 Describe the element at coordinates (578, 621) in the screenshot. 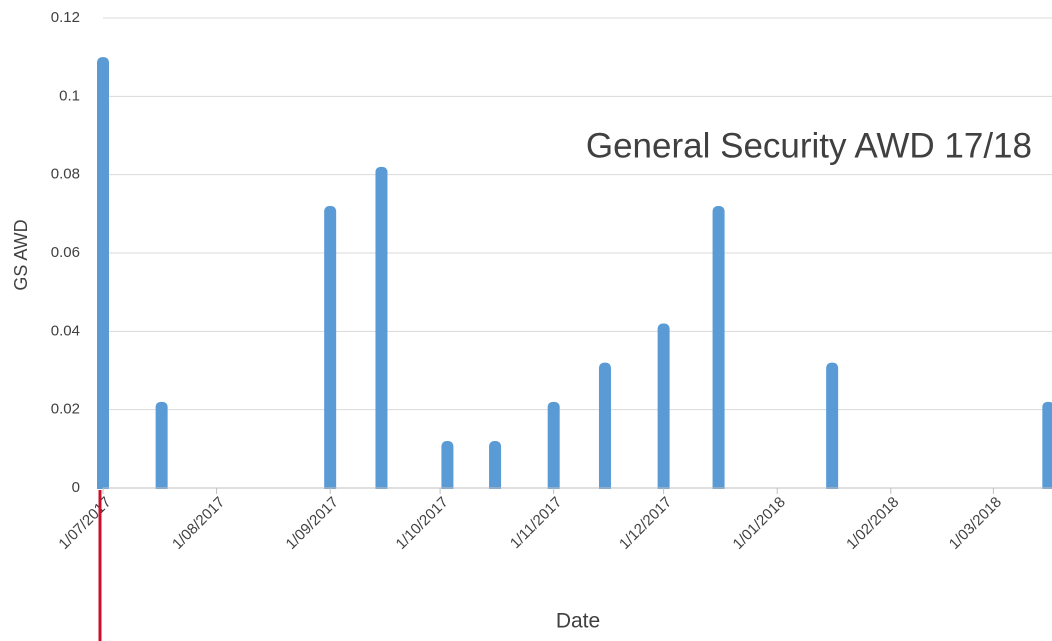

I see `x-axis-label: Date` at that location.